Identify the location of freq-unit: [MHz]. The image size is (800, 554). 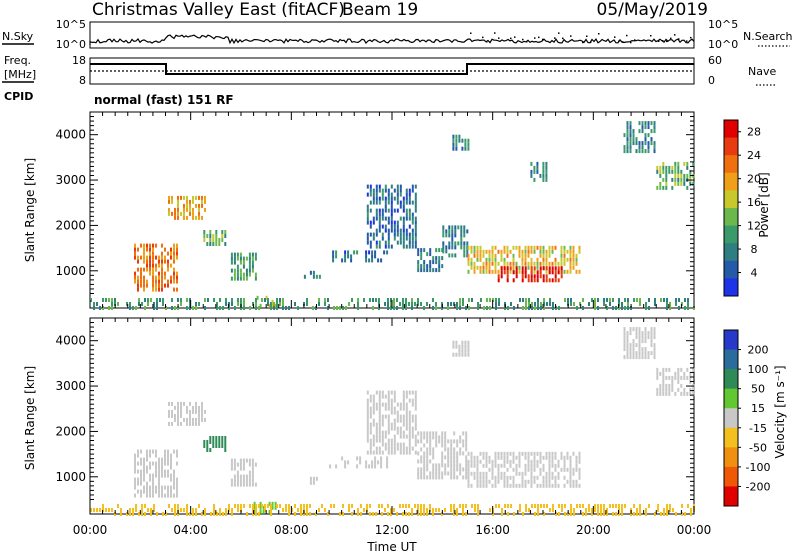
(20, 74).